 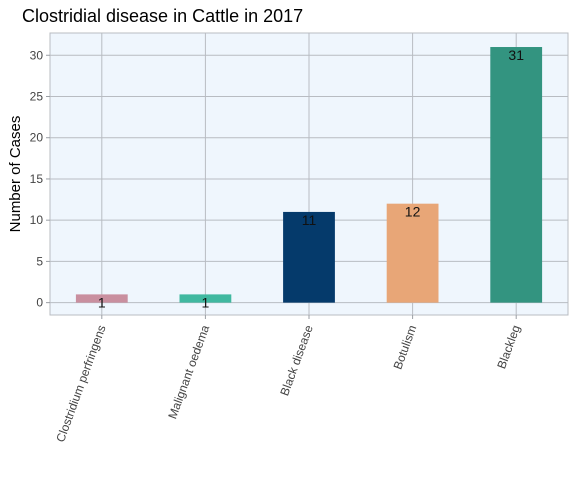 What do you see at coordinates (516, 55) in the screenshot?
I see `data-label: 31` at bounding box center [516, 55].